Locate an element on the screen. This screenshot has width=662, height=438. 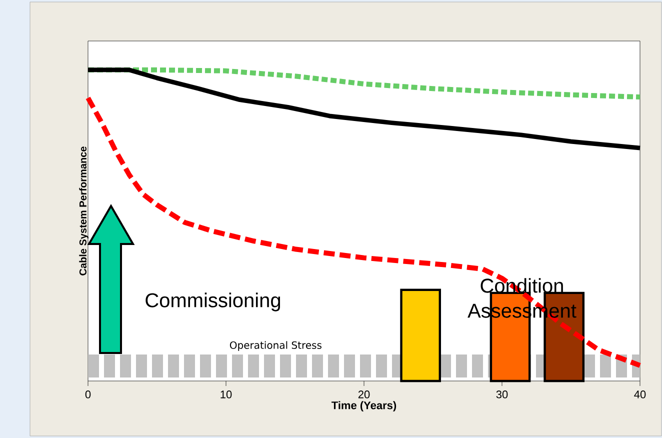
series-label: Operational Stress is located at coordinates (276, 346).